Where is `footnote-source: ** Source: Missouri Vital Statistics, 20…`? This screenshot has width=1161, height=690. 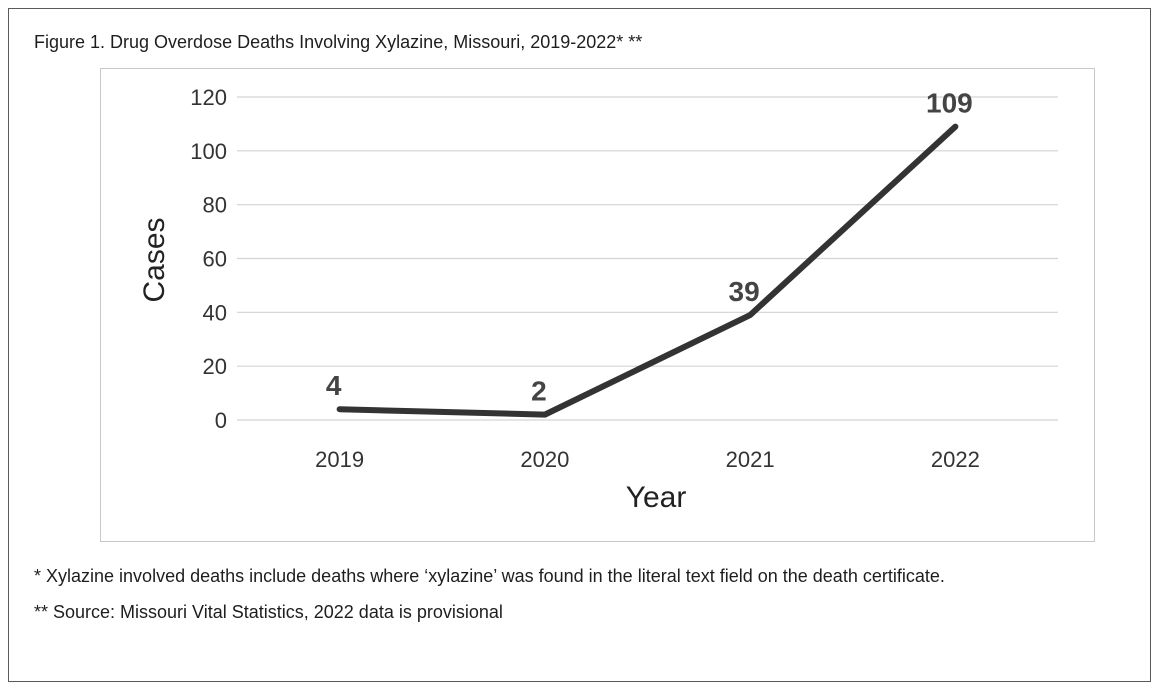
footnote-source: ** Source: Missouri Vital Statistics, 20… is located at coordinates (268, 612).